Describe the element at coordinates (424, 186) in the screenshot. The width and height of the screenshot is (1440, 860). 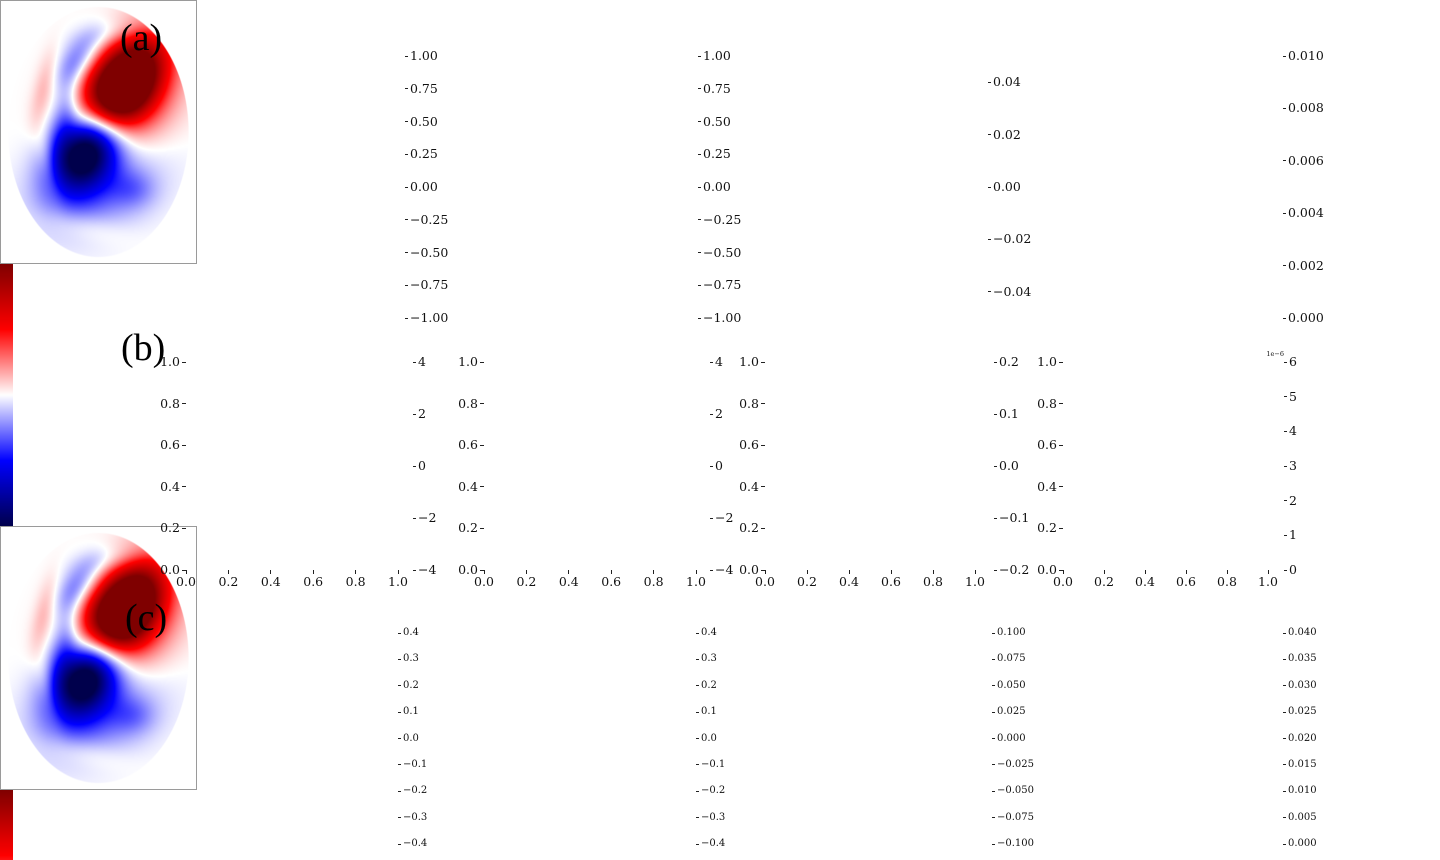
I see `colorbar-tick-label: 0.00` at that location.